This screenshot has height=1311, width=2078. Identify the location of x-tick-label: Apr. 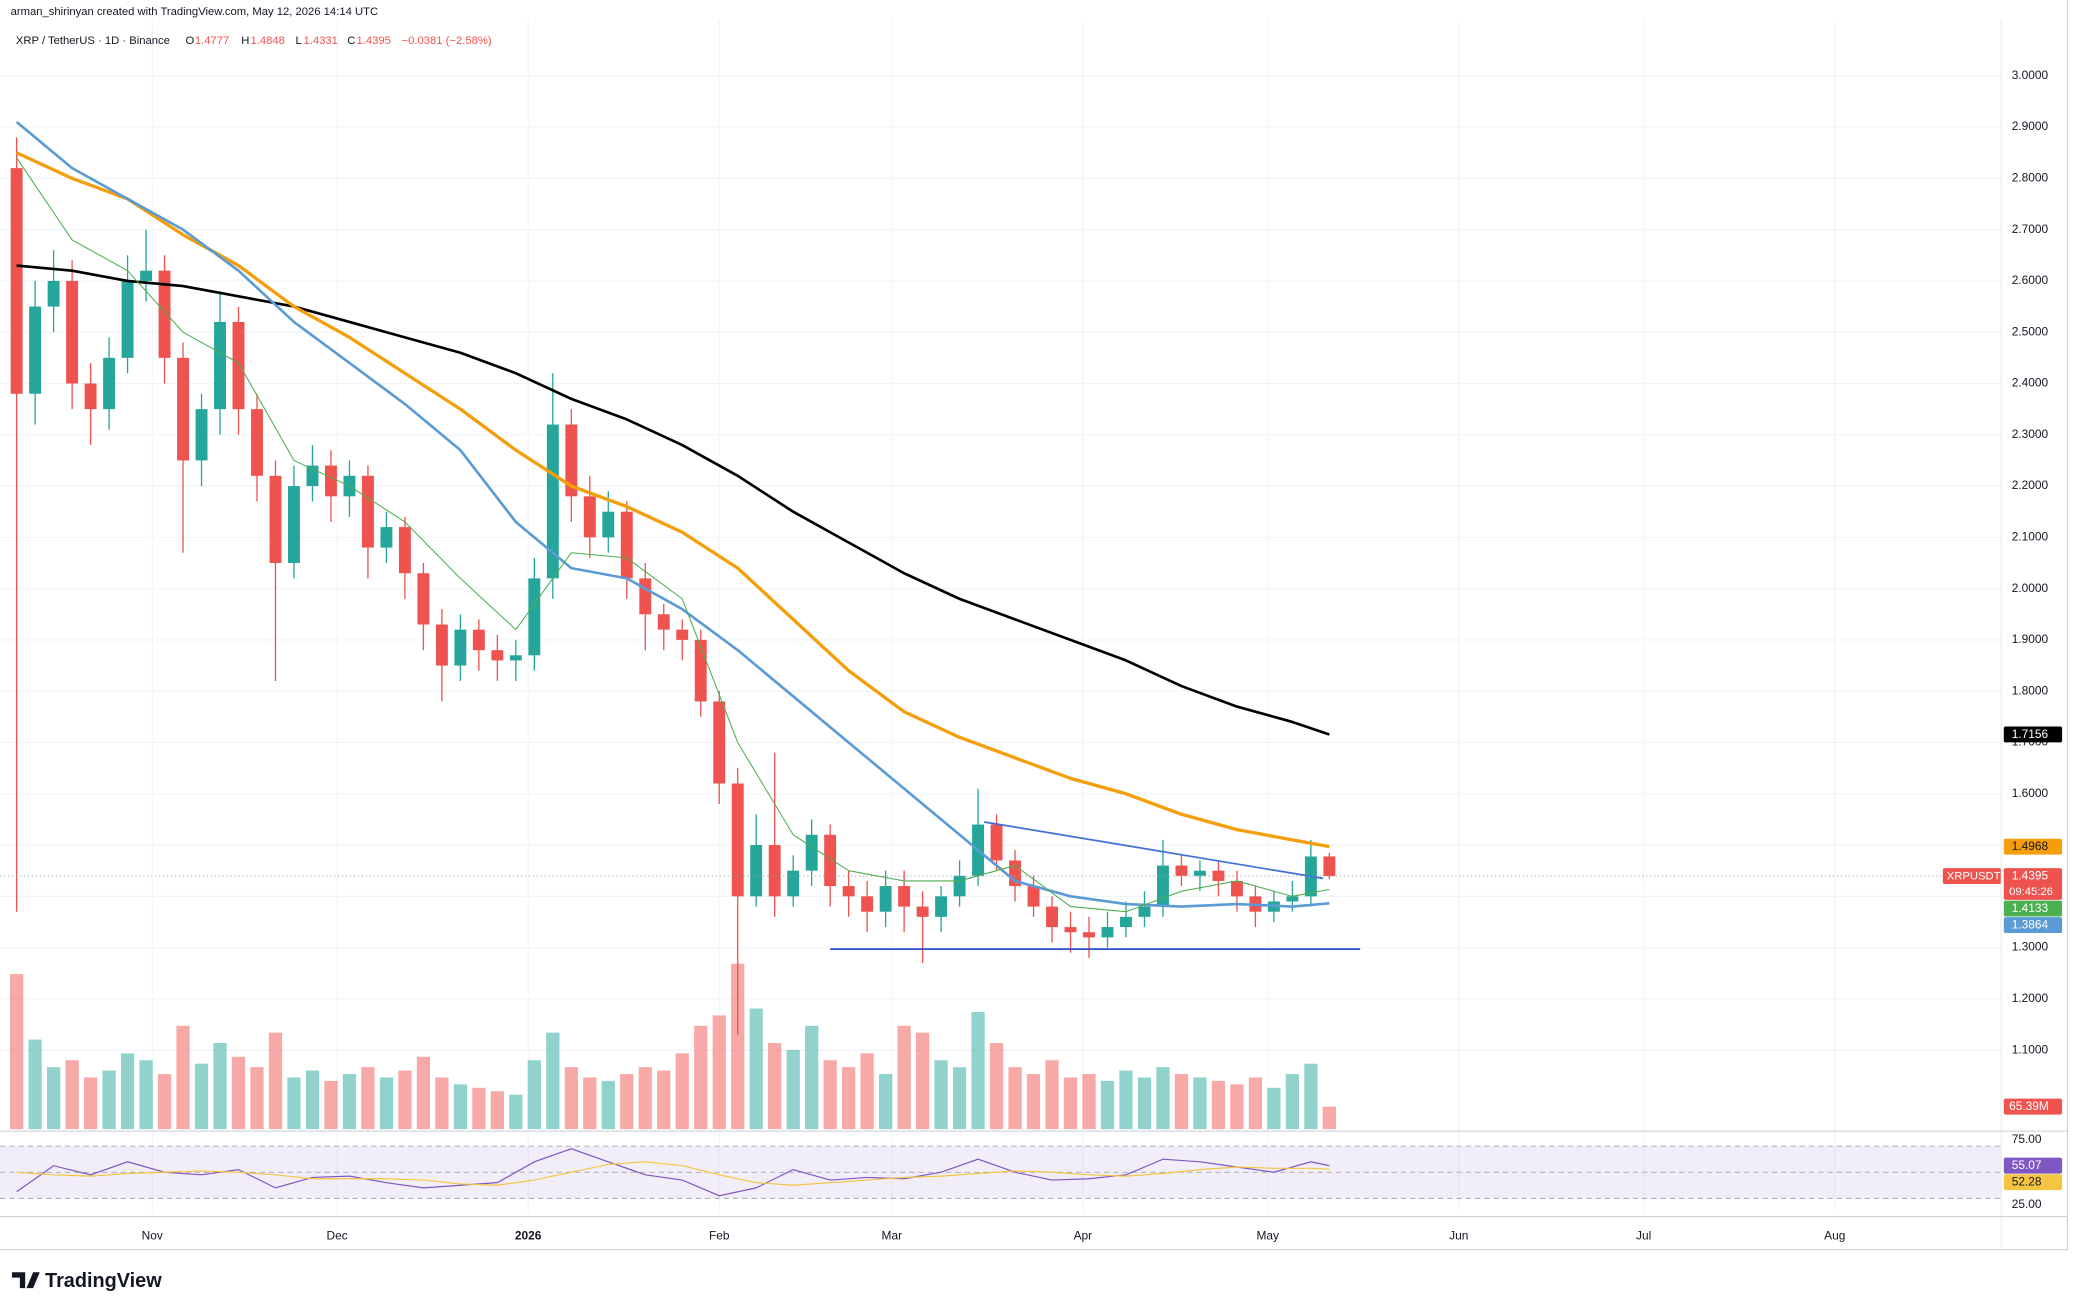
(1083, 1236).